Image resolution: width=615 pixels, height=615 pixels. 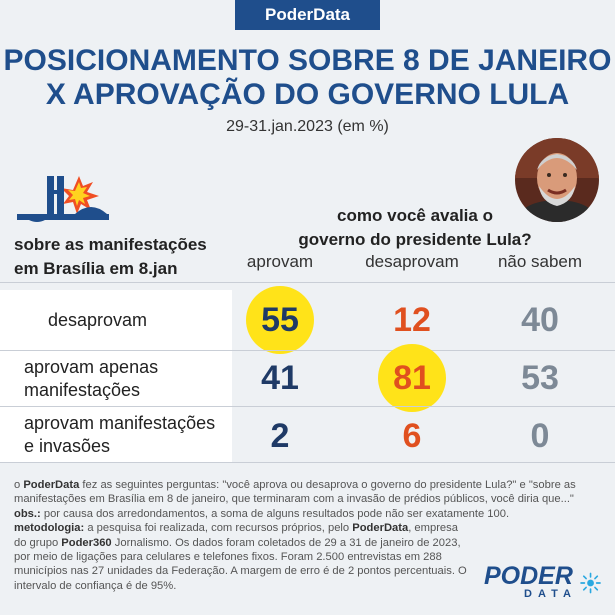 I want to click on cell-value: 53, so click(x=540, y=377).